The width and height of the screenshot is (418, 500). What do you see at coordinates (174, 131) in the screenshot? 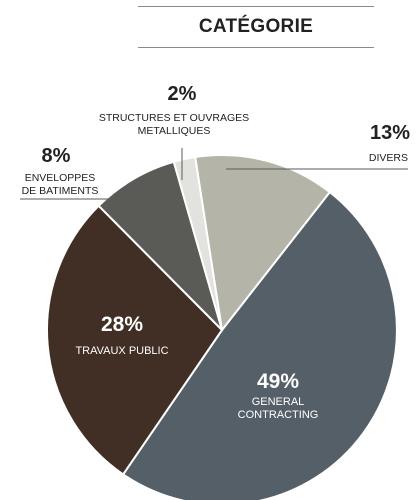
I see `category-label-structures-metalliques-line-2: METALLIQUES` at bounding box center [174, 131].